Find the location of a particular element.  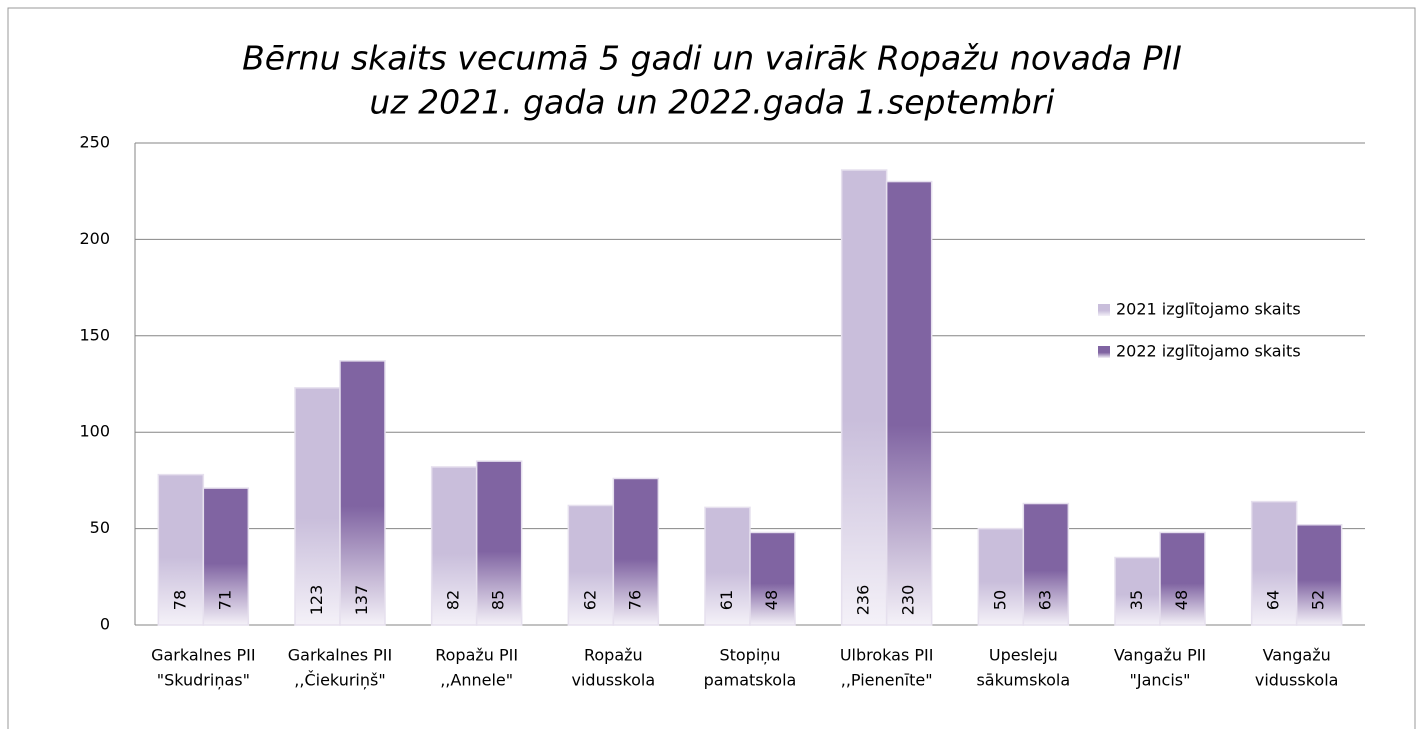

data-label: 64 is located at coordinates (1273, 600).